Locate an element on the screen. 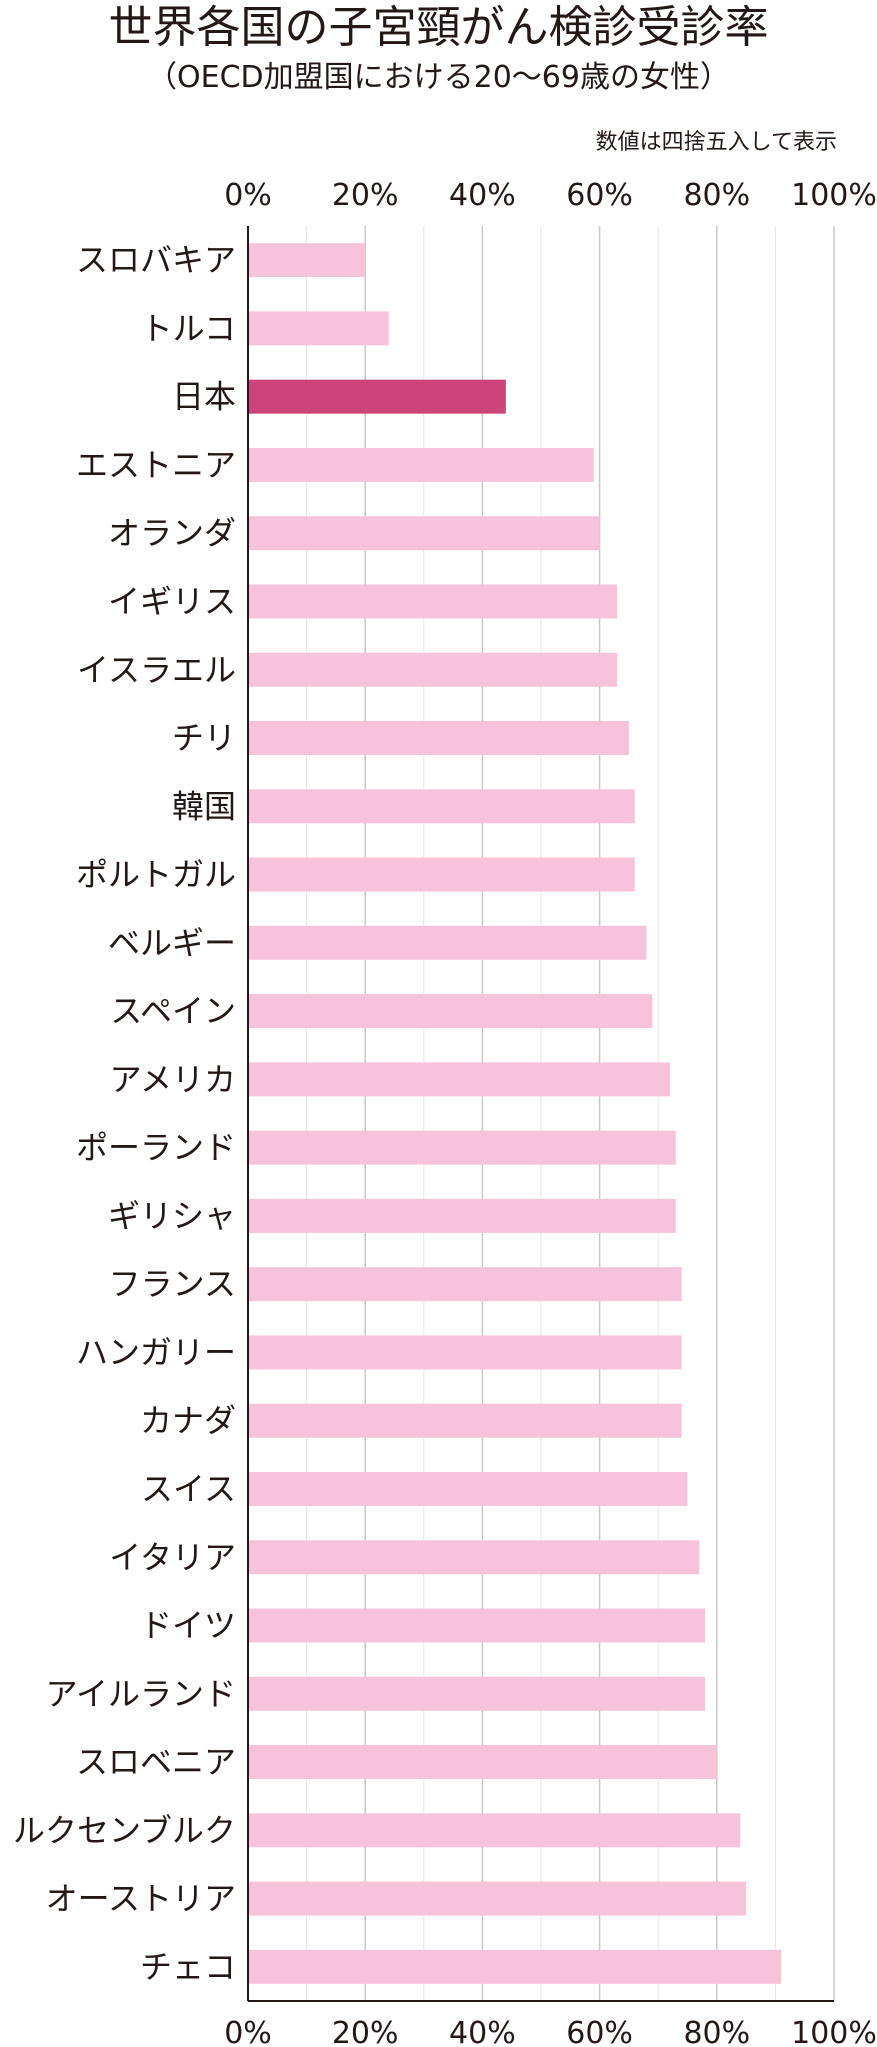  category-label: 韓国 is located at coordinates (204, 806).